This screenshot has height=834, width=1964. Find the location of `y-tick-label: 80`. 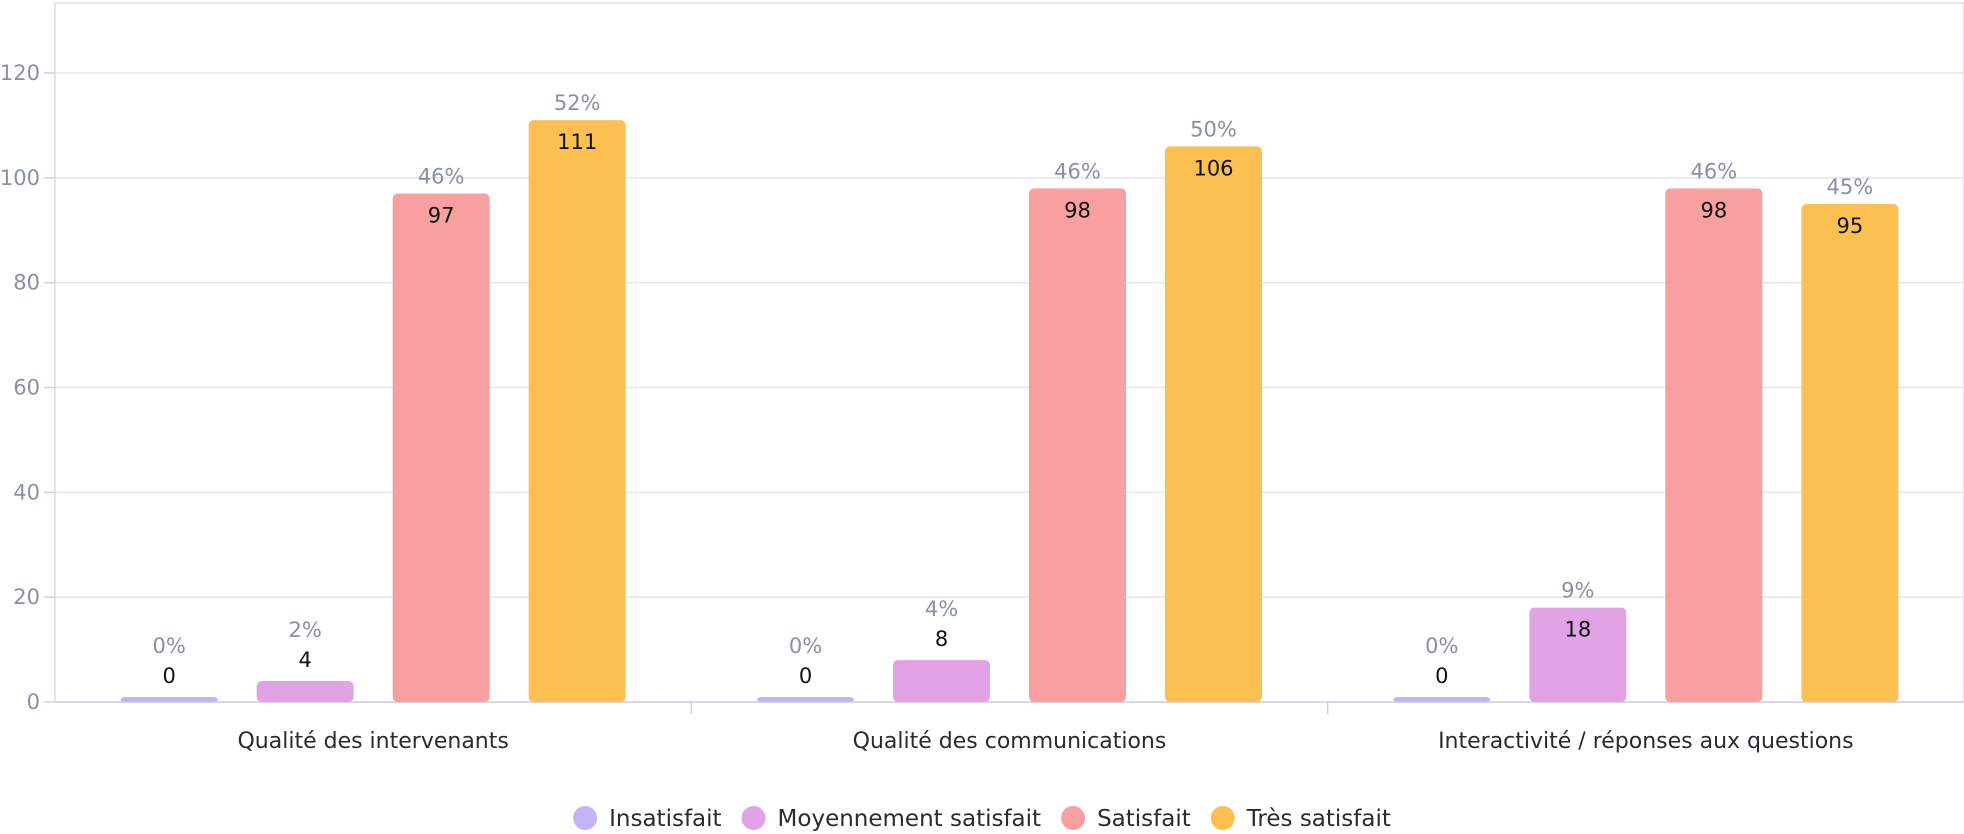

y-tick-label: 80 is located at coordinates (26, 283).